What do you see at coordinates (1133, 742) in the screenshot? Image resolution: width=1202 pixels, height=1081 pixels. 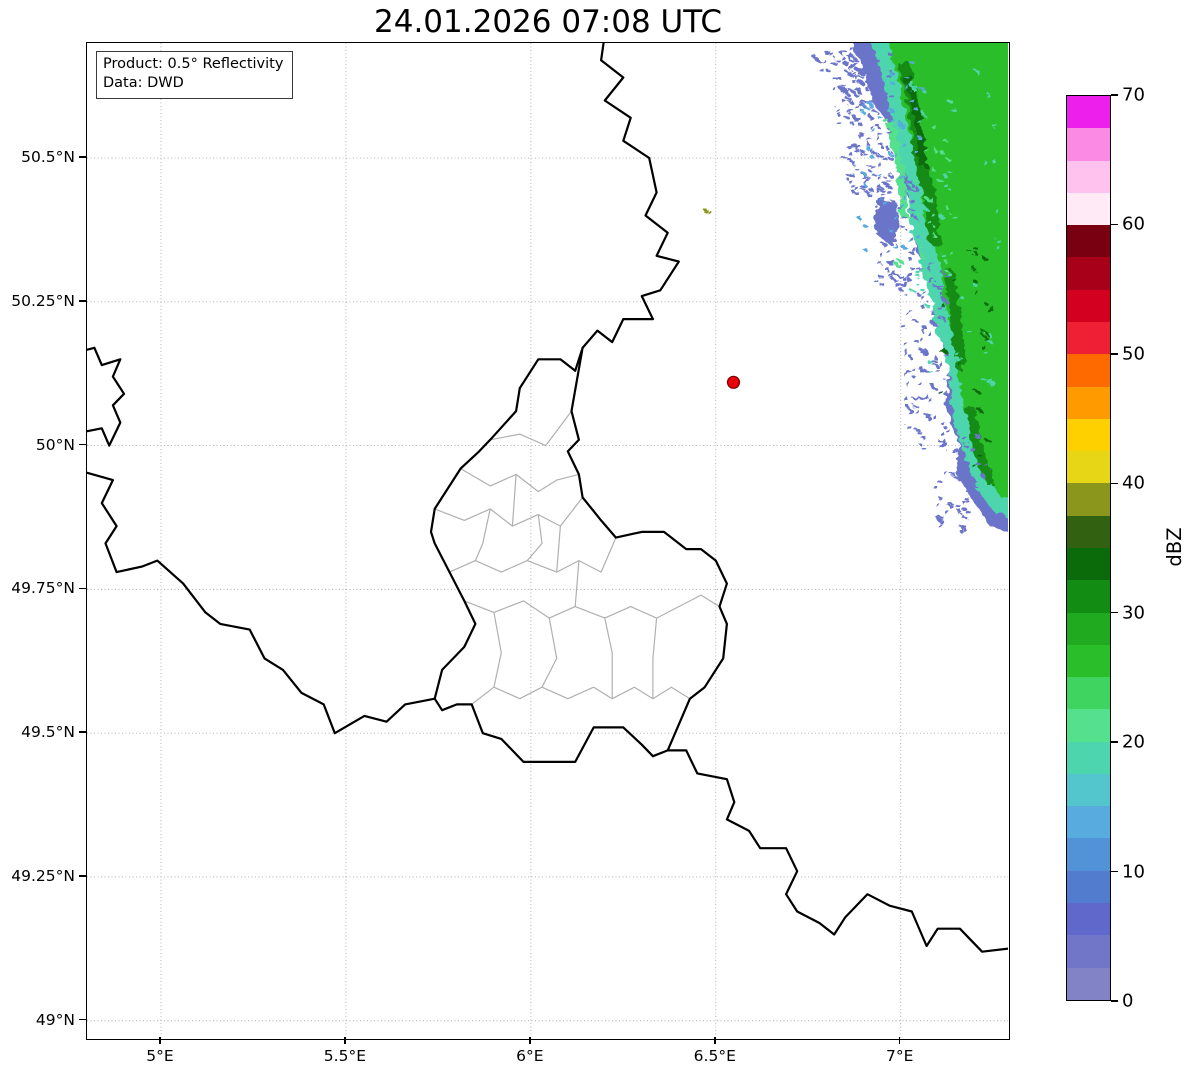 I see `colorbar-tick-label: 20` at bounding box center [1133, 742].